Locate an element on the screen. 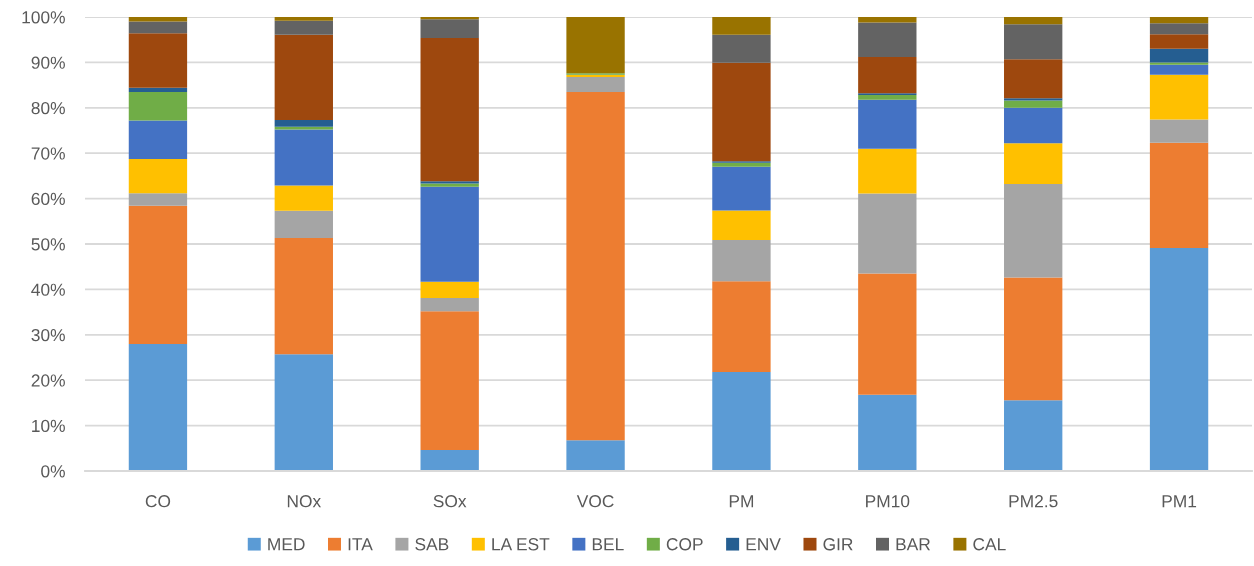  legend-label: BAR is located at coordinates (913, 544).